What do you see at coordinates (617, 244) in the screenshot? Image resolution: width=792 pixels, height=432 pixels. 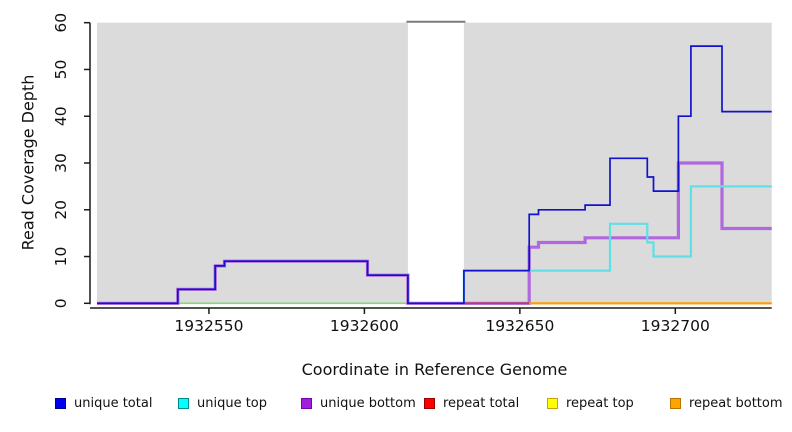 I see `series-steps-unique-top` at bounding box center [617, 244].